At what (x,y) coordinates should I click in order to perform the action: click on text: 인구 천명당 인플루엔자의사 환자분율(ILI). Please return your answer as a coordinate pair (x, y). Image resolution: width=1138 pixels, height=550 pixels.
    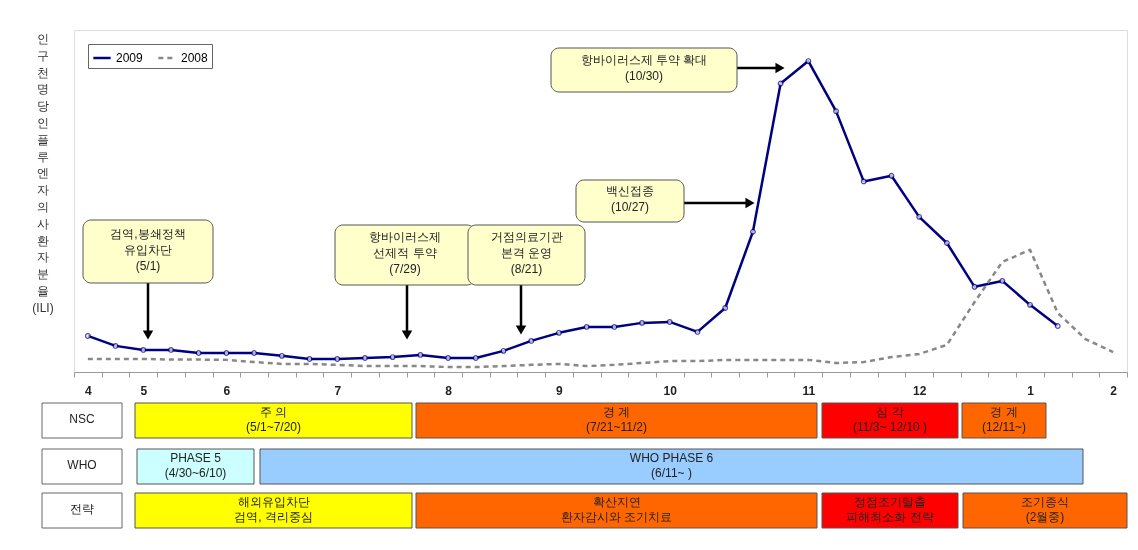
    Looking at the image, I should click on (43, 173).